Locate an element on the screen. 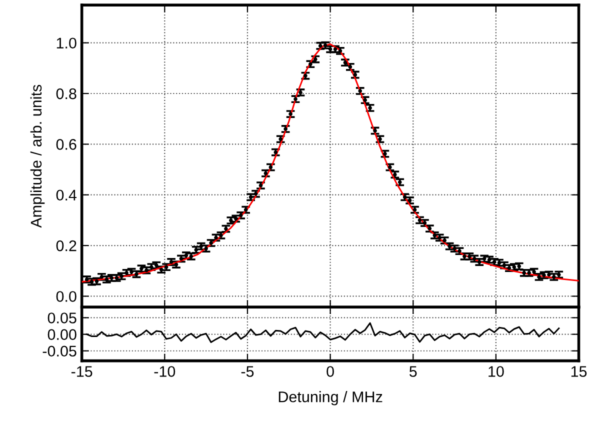  x-tick-label: 0 is located at coordinates (330, 371).